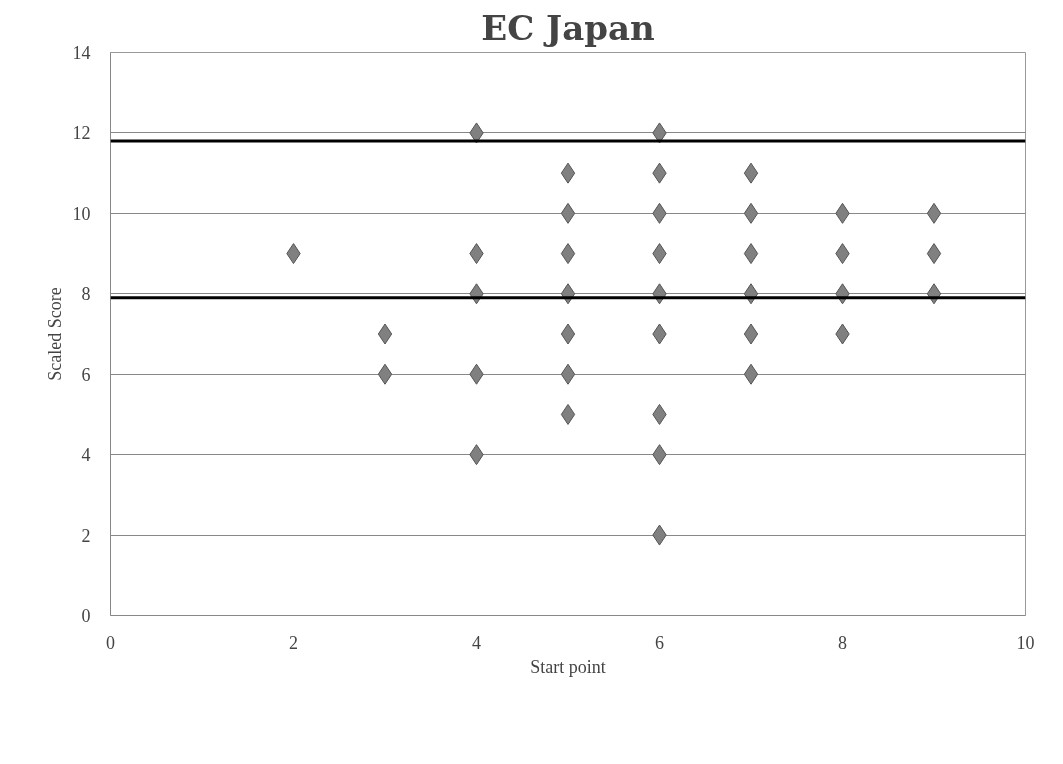 The width and height of the screenshot is (1063, 764). What do you see at coordinates (86, 455) in the screenshot?
I see `y-tick-label: 4` at bounding box center [86, 455].